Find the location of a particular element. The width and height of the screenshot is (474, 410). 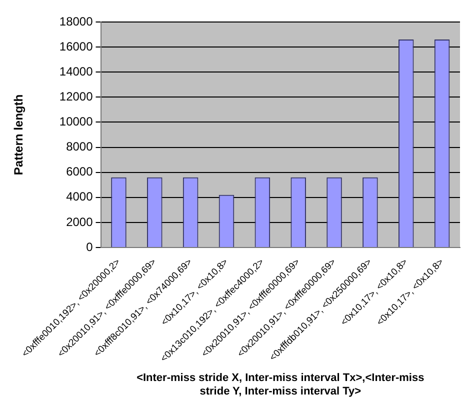

y-tick-label: 0 is located at coordinates (90, 247).